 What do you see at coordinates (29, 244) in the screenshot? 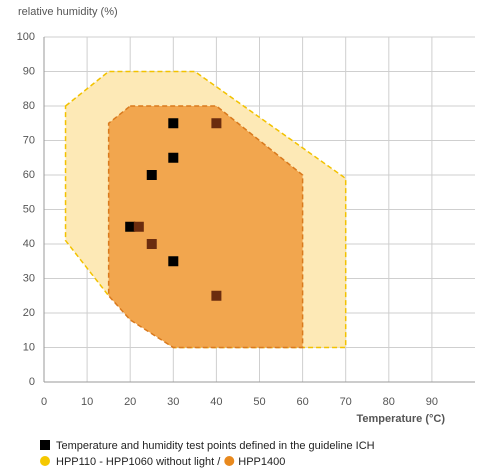
I see `y-tick-label: 40` at bounding box center [29, 244].